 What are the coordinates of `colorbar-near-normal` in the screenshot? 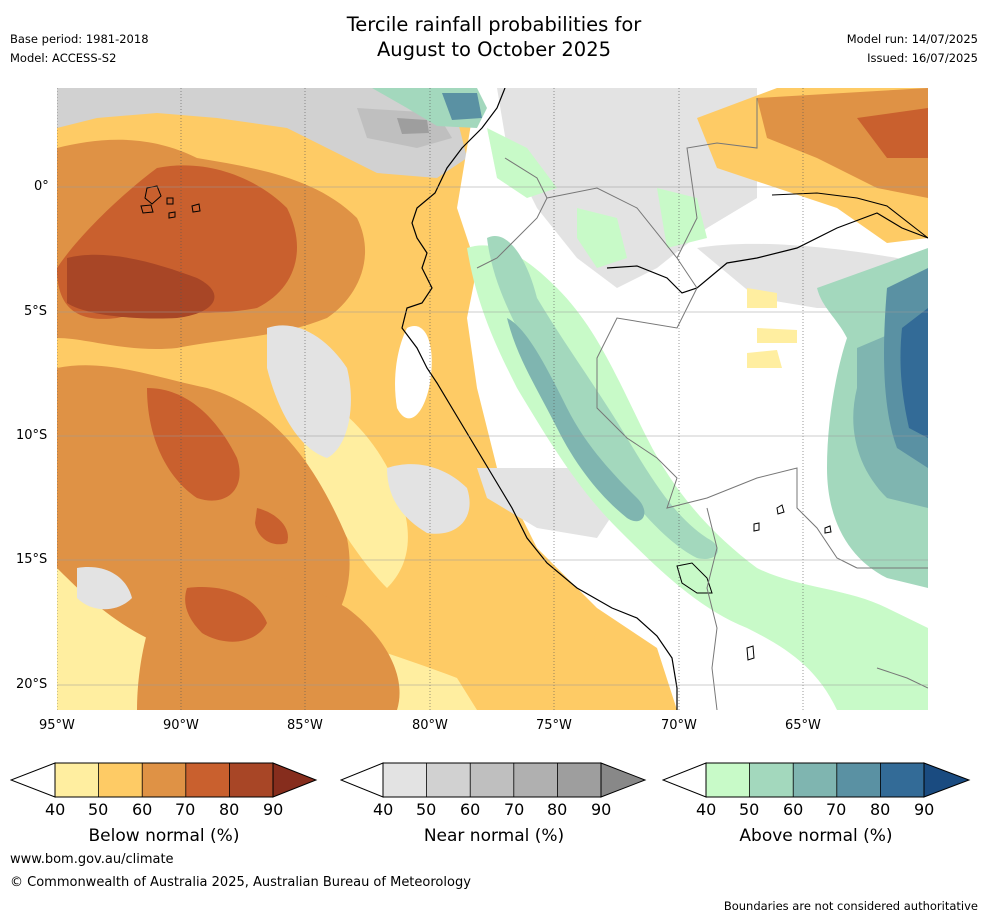 It's located at (493, 780).